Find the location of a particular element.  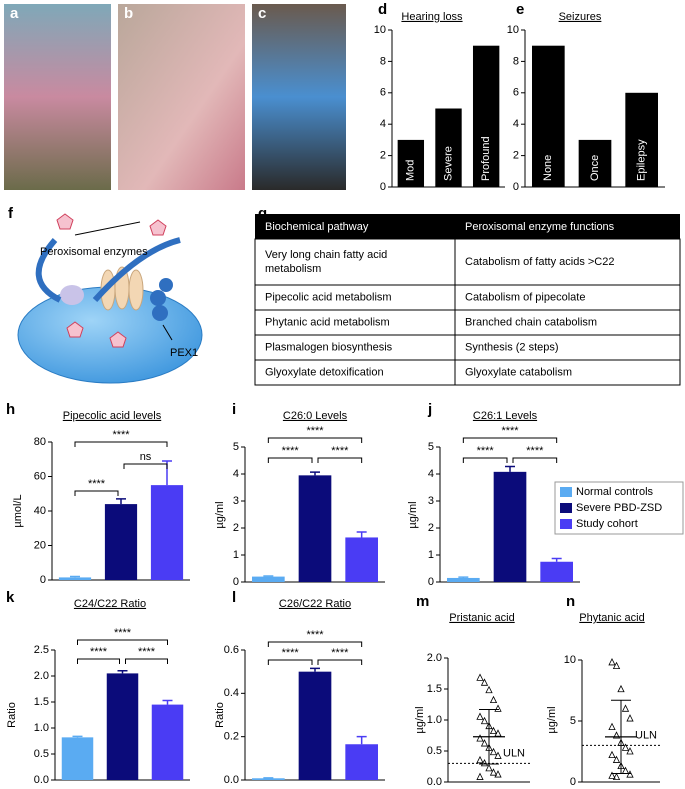

chart-title: Pipecolic acid levels is located at coordinates (112, 416).